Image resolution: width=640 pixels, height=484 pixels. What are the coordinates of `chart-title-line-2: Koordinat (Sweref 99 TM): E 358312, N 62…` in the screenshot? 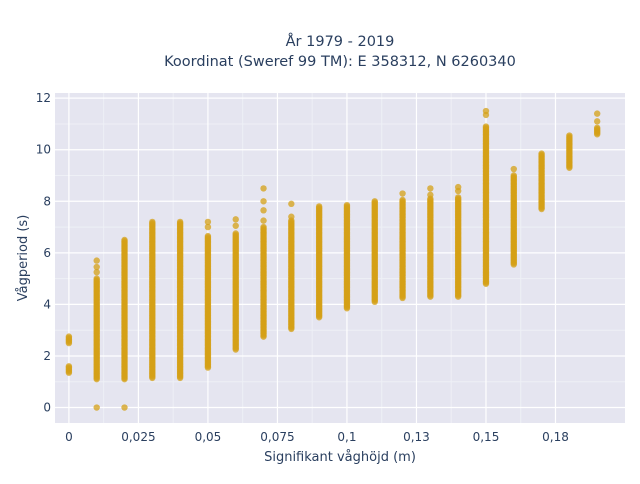 It's located at (340, 62).